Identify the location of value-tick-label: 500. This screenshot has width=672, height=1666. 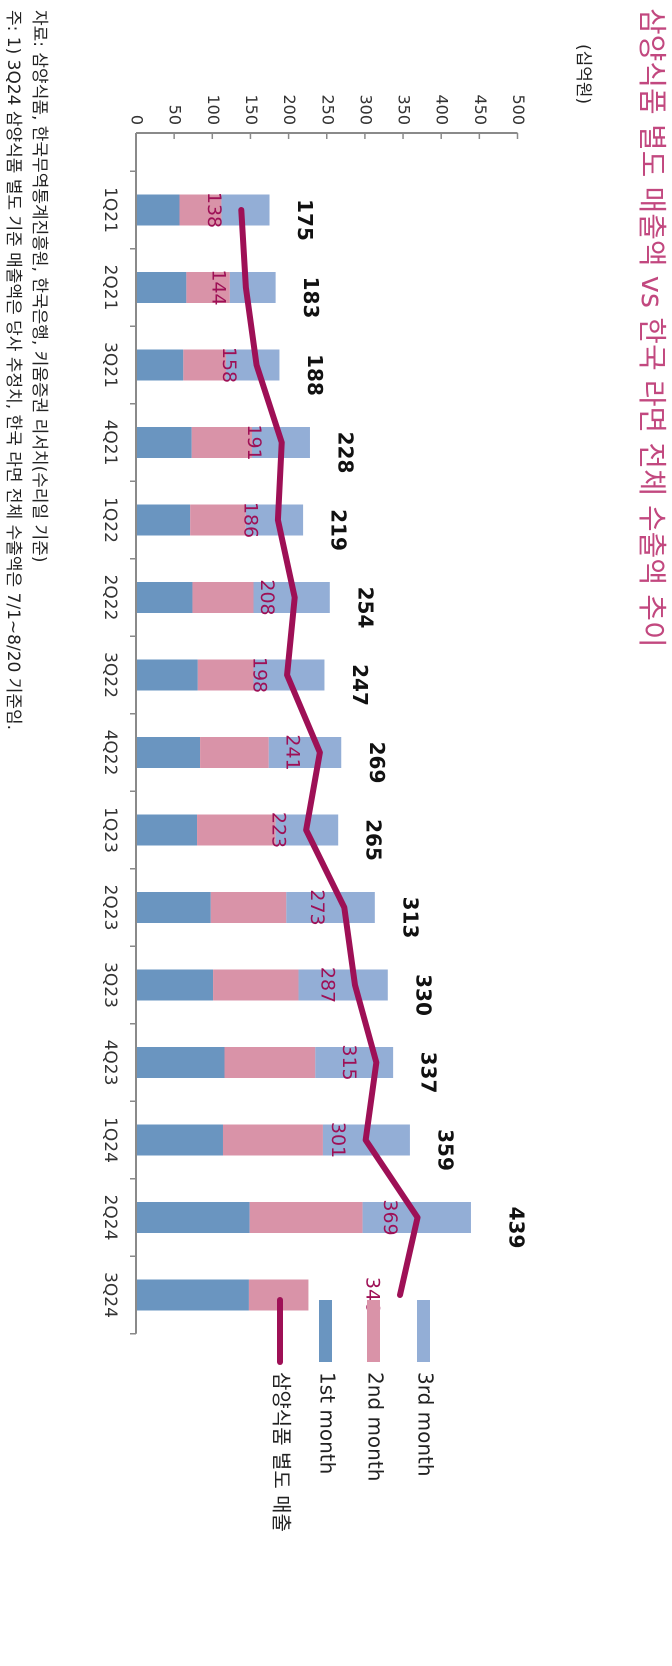
(518, 109).